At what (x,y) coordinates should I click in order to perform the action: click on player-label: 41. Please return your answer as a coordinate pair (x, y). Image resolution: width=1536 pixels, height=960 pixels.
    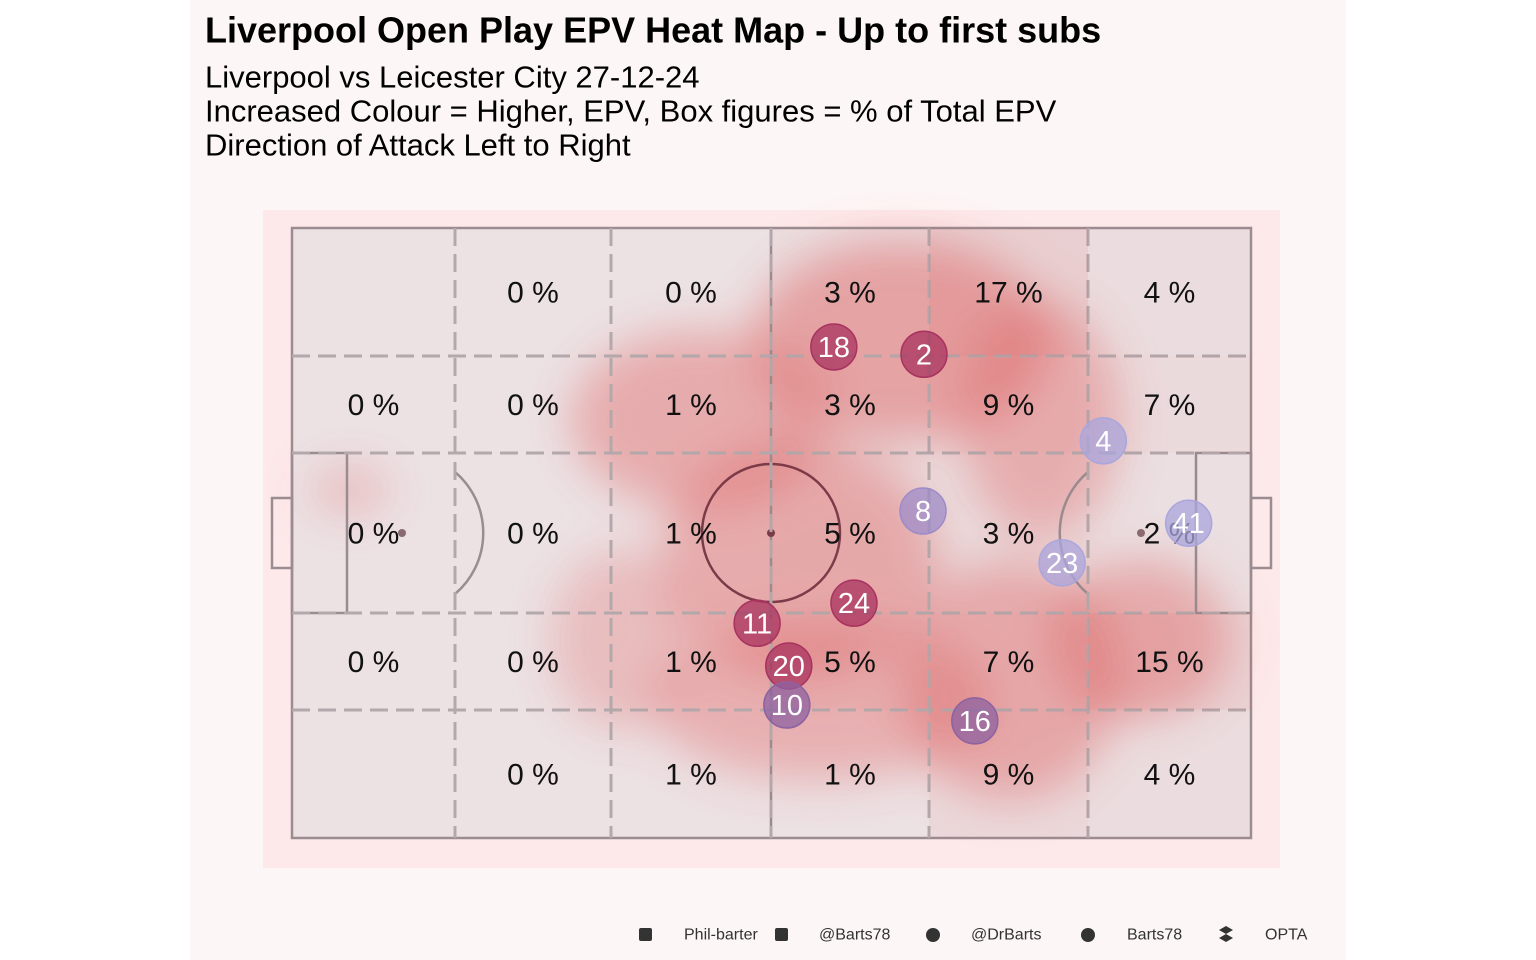
    Looking at the image, I should click on (1189, 524).